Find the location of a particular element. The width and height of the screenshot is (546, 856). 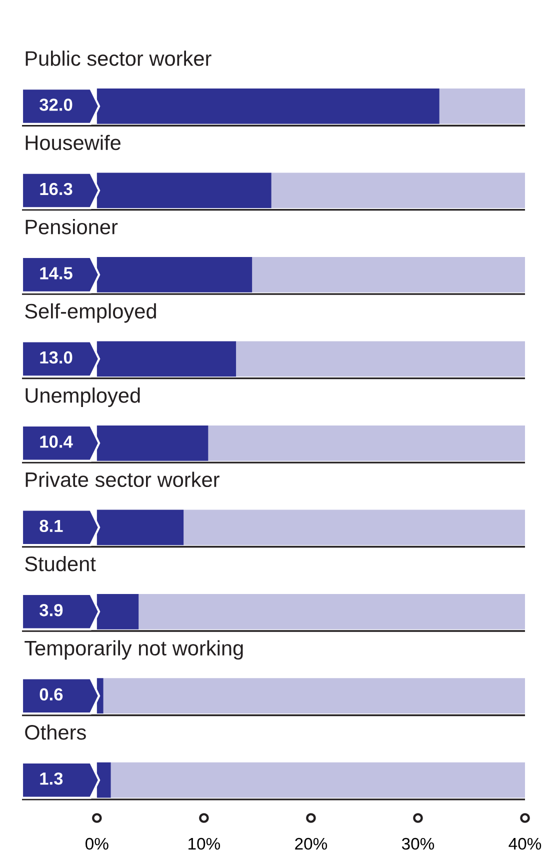

y-tick-label: Housewife is located at coordinates (73, 142).